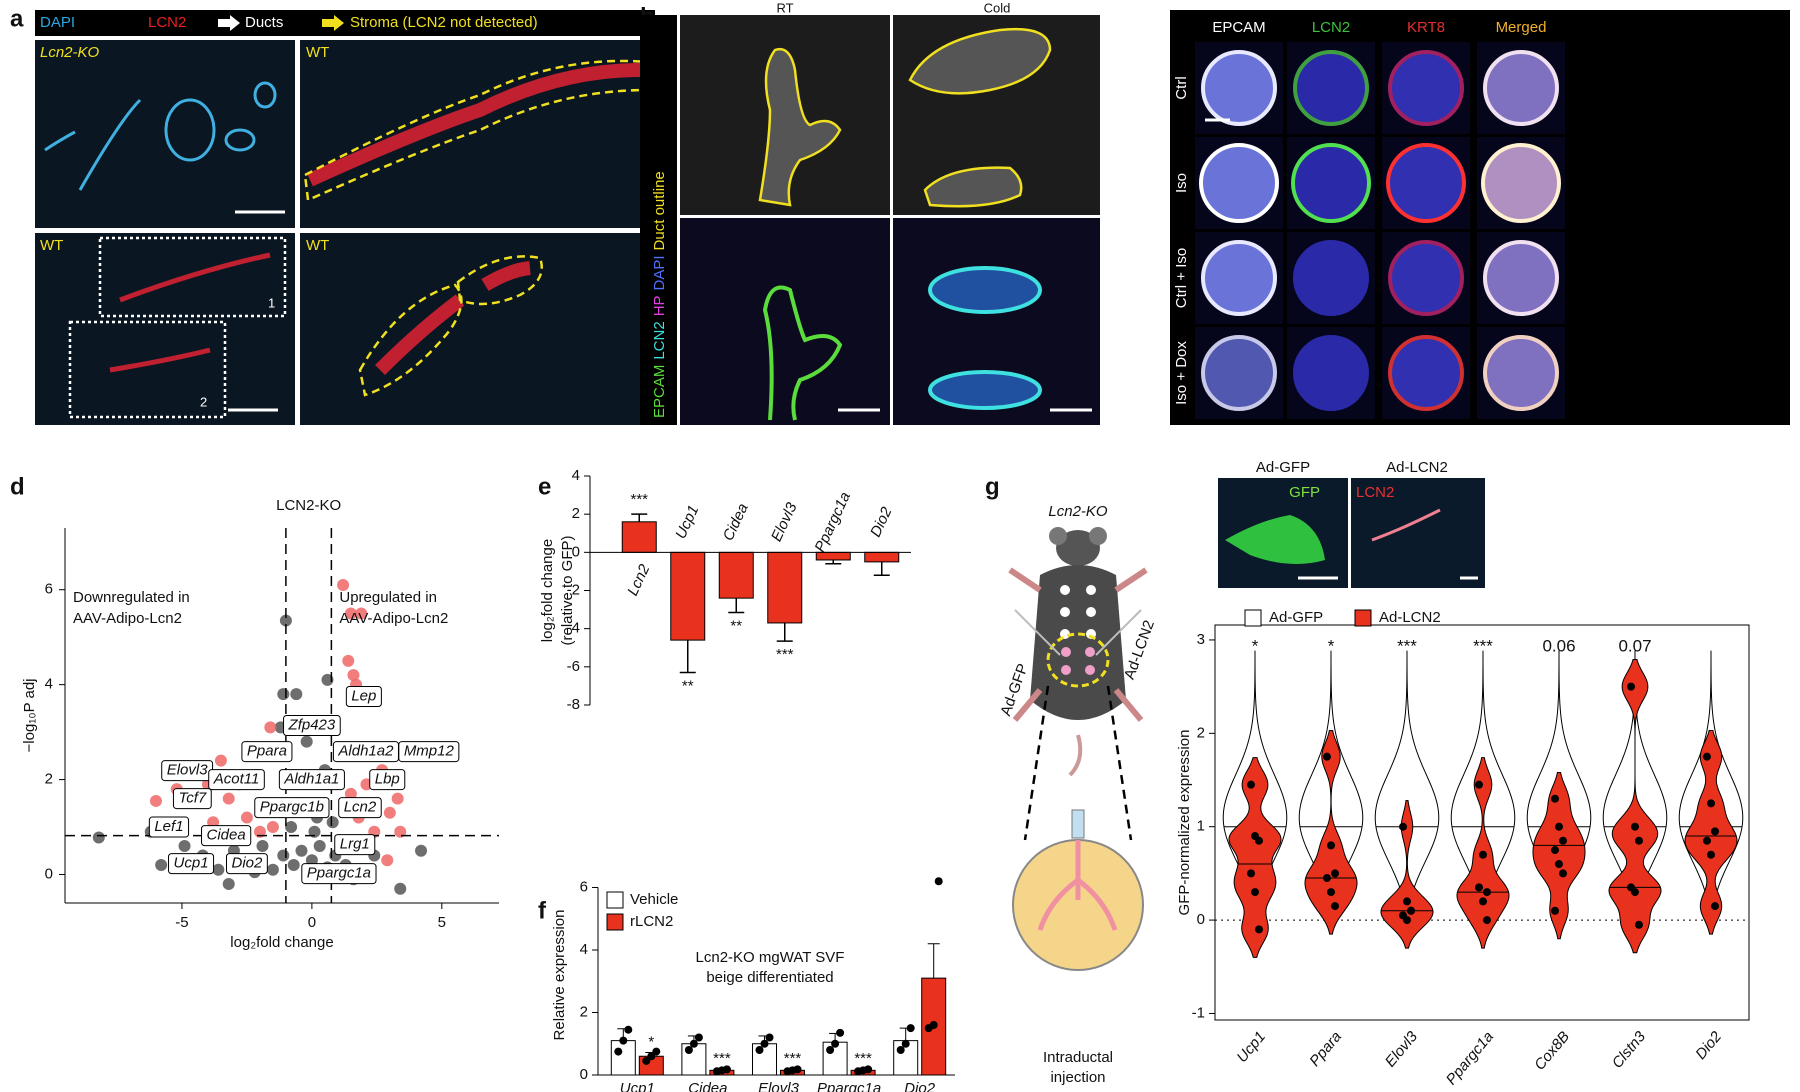  What do you see at coordinates (1634, 645) in the screenshot?
I see `significance: 0.07` at bounding box center [1634, 645].